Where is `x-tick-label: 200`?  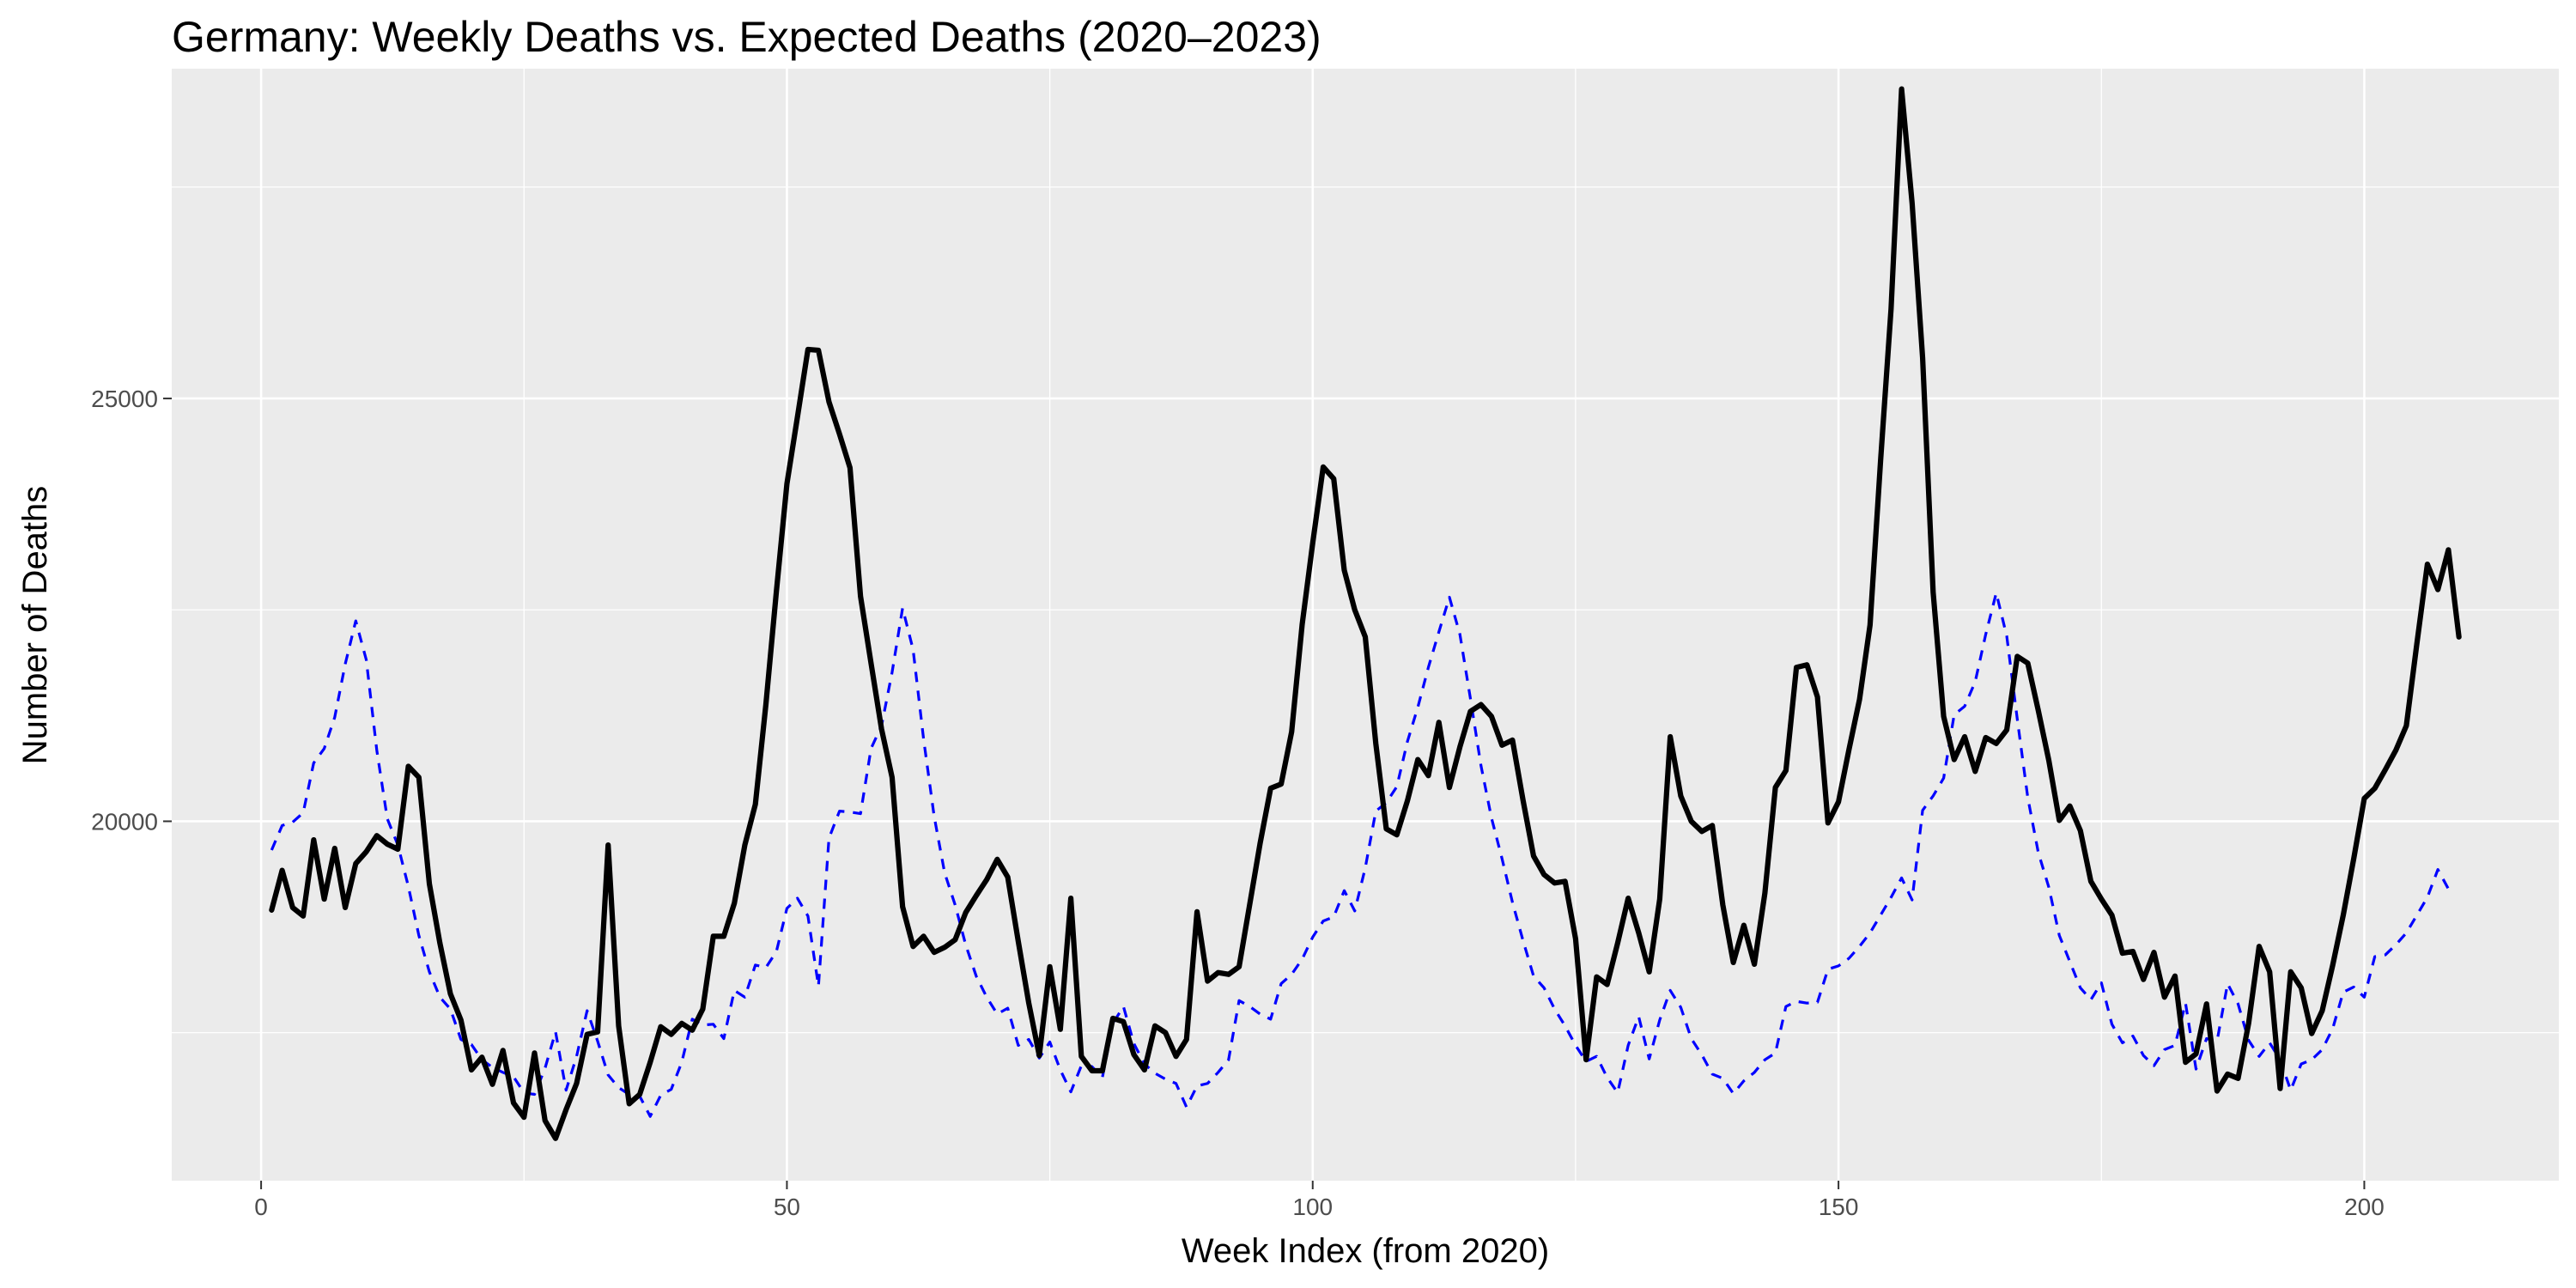 x-tick-label: 200 is located at coordinates (2364, 1207).